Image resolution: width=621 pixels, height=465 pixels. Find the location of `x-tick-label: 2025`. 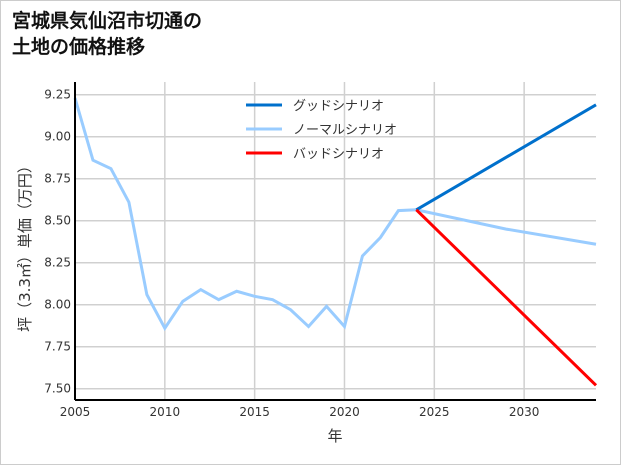

x-tick-label: 2025 is located at coordinates (434, 412).